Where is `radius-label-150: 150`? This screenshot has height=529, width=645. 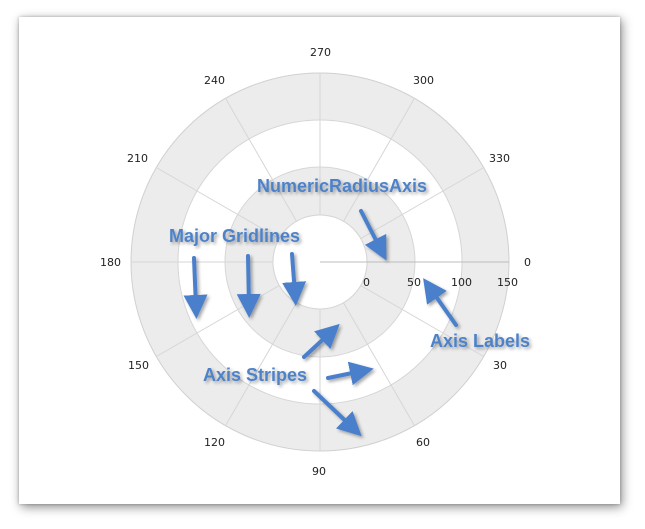 radius-label-150: 150 is located at coordinates (507, 282).